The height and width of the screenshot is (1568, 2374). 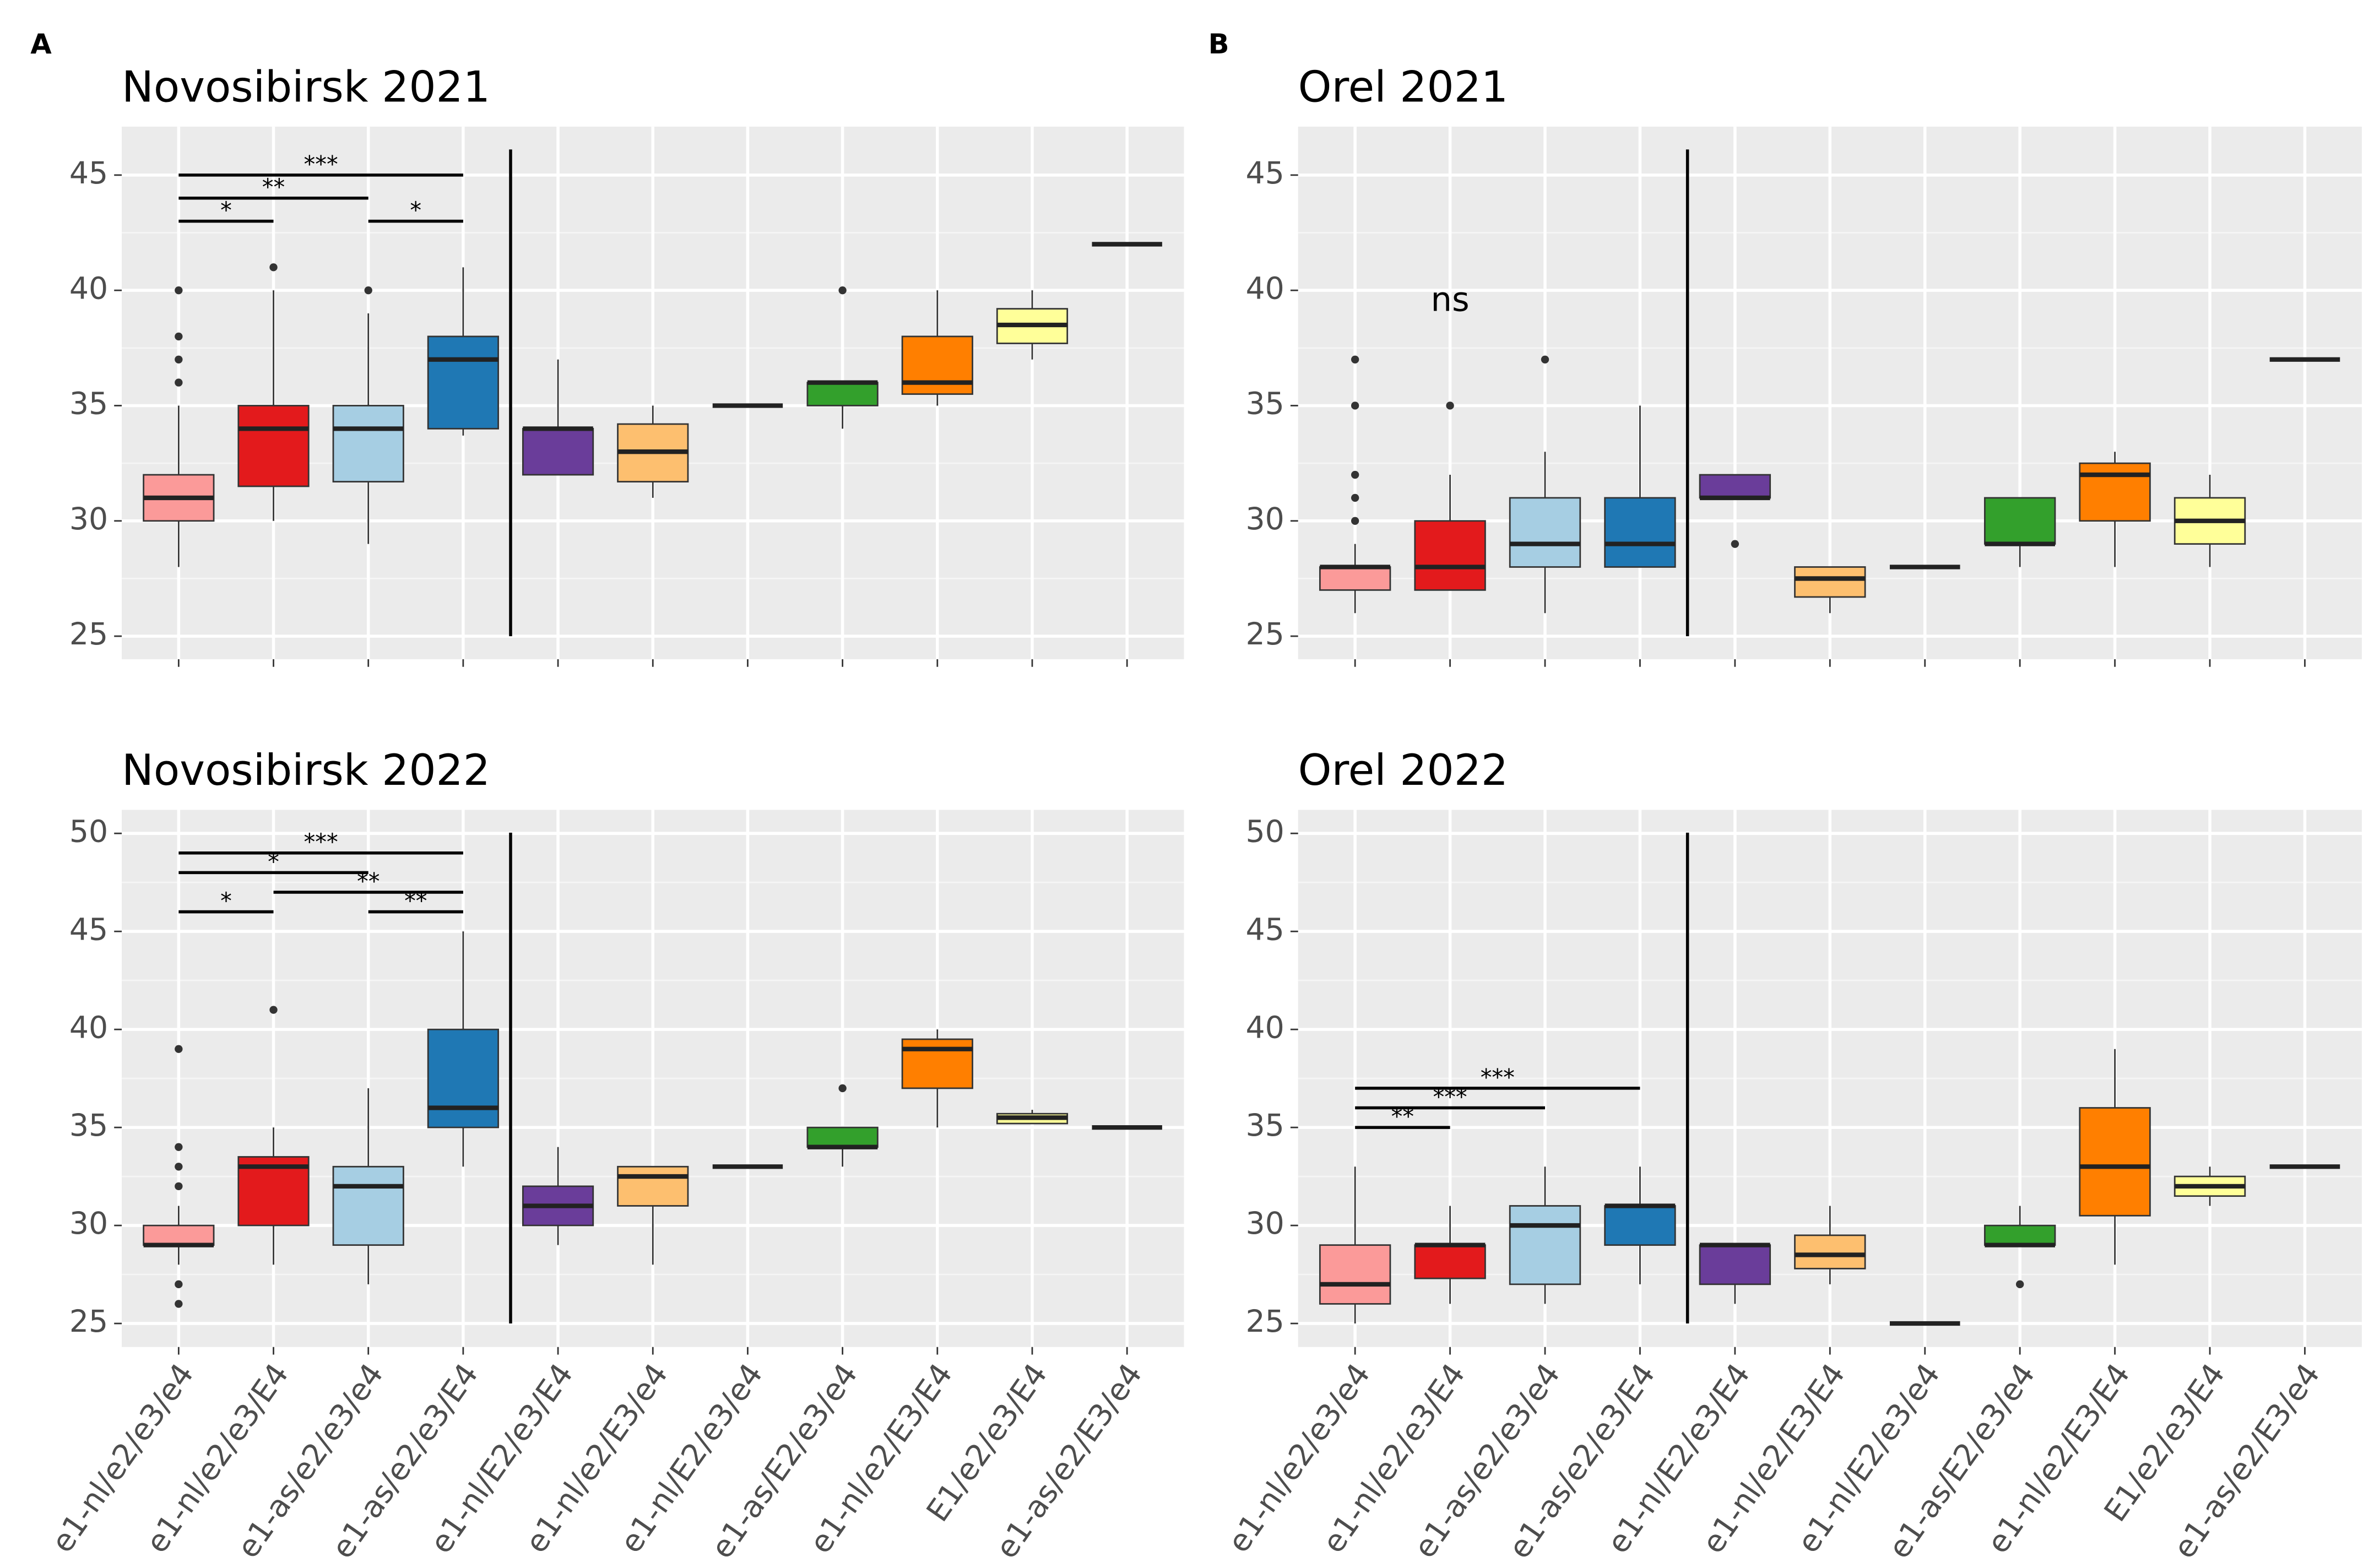 I want to click on chart-title: Orel 2022, so click(x=1403, y=771).